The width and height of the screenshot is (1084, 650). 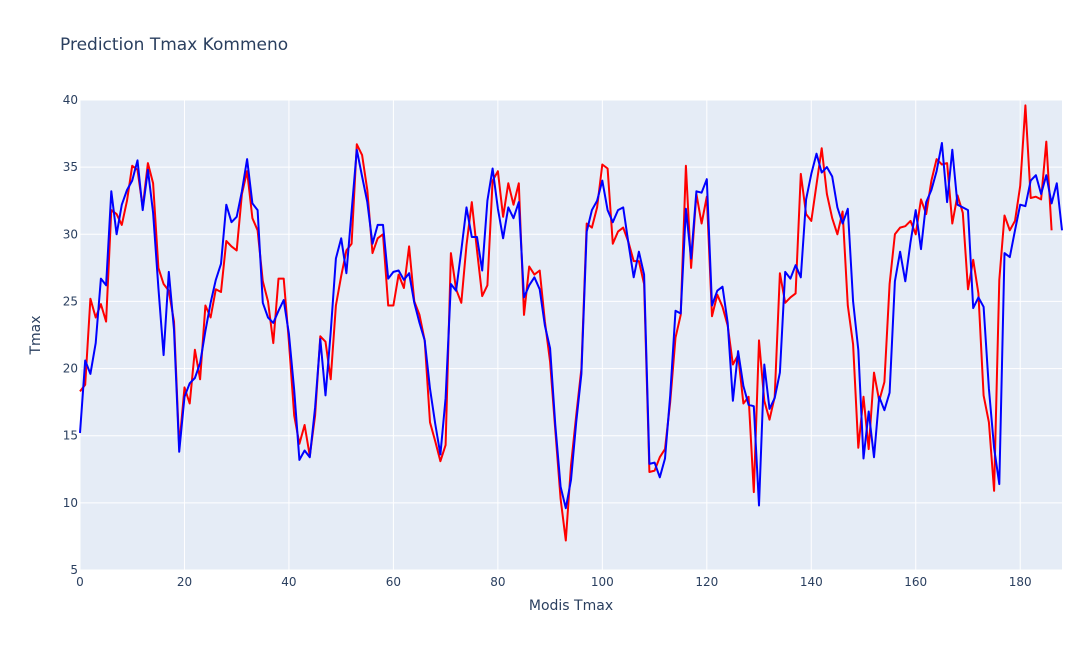 What do you see at coordinates (571, 606) in the screenshot?
I see `x-axis-title: Modis Tmax` at bounding box center [571, 606].